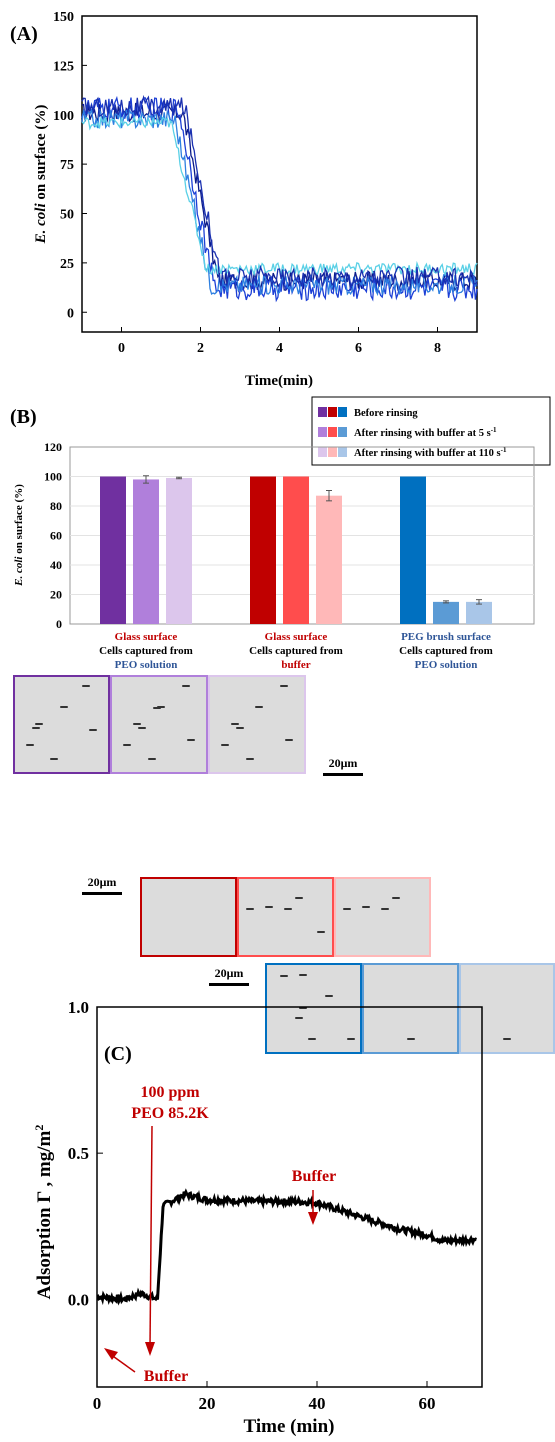 The width and height of the screenshot is (555, 1442). Describe the element at coordinates (382, 917) in the screenshot. I see `micrograph-buffer-glass-110s` at that location.